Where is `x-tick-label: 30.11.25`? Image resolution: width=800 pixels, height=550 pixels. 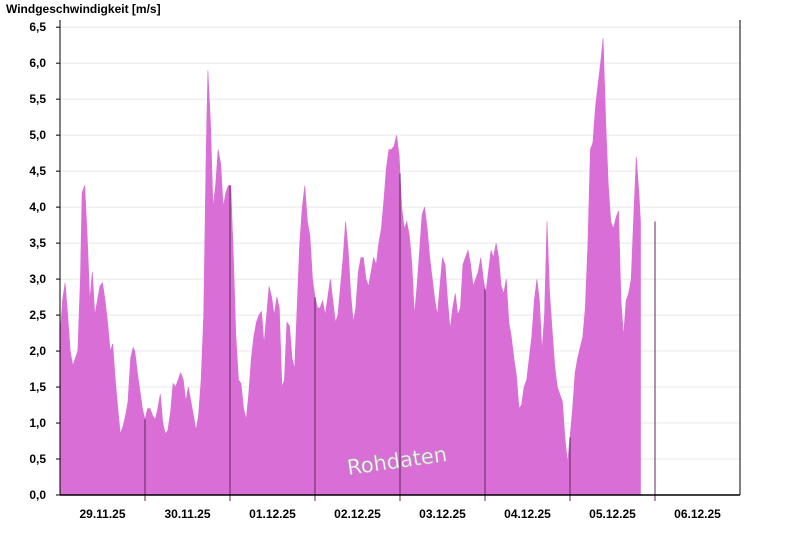
x-tick-label: 30.11.25 is located at coordinates (187, 514).